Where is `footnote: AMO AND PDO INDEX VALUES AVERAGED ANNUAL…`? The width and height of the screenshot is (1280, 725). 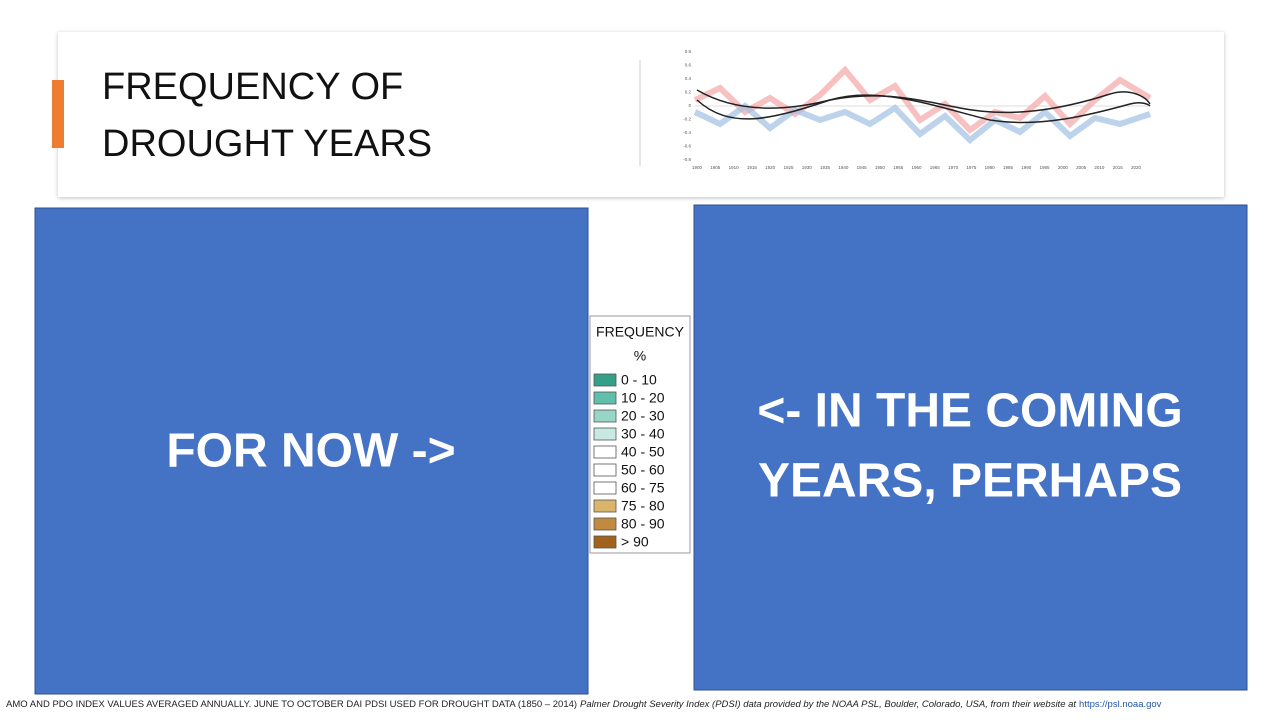 footnote: AMO AND PDO INDEX VALUES AVERAGED ANNUAL… is located at coordinates (583, 704).